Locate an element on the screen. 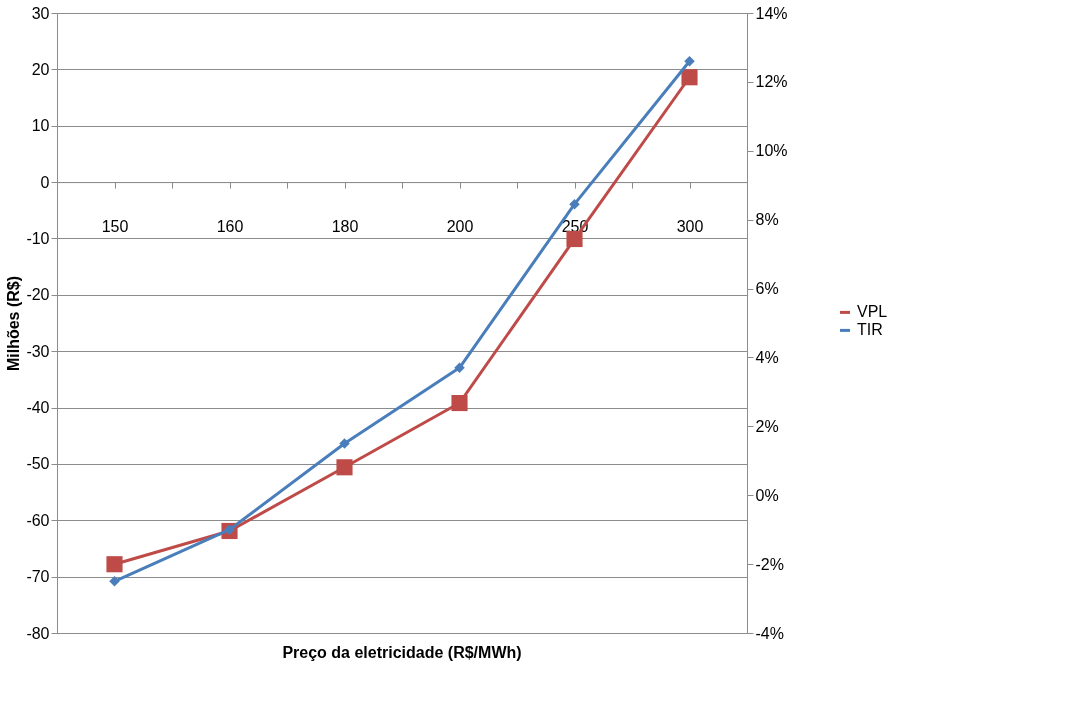 Image resolution: width=1072 pixels, height=724 pixels. y-tick-label: -10 is located at coordinates (38, 238).